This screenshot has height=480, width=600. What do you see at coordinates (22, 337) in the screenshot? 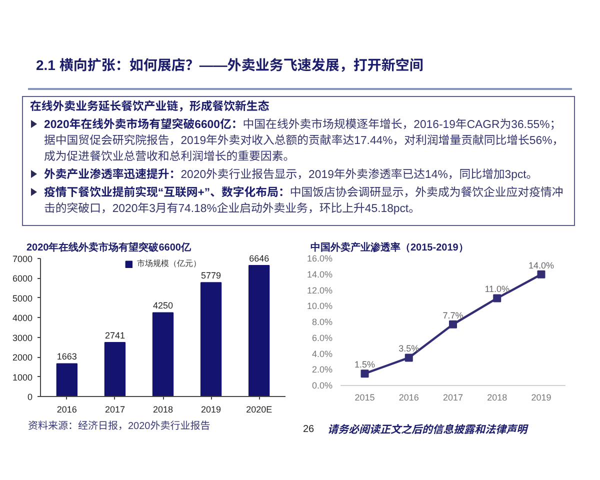
I see `y-tick-label: 3000` at bounding box center [22, 337].